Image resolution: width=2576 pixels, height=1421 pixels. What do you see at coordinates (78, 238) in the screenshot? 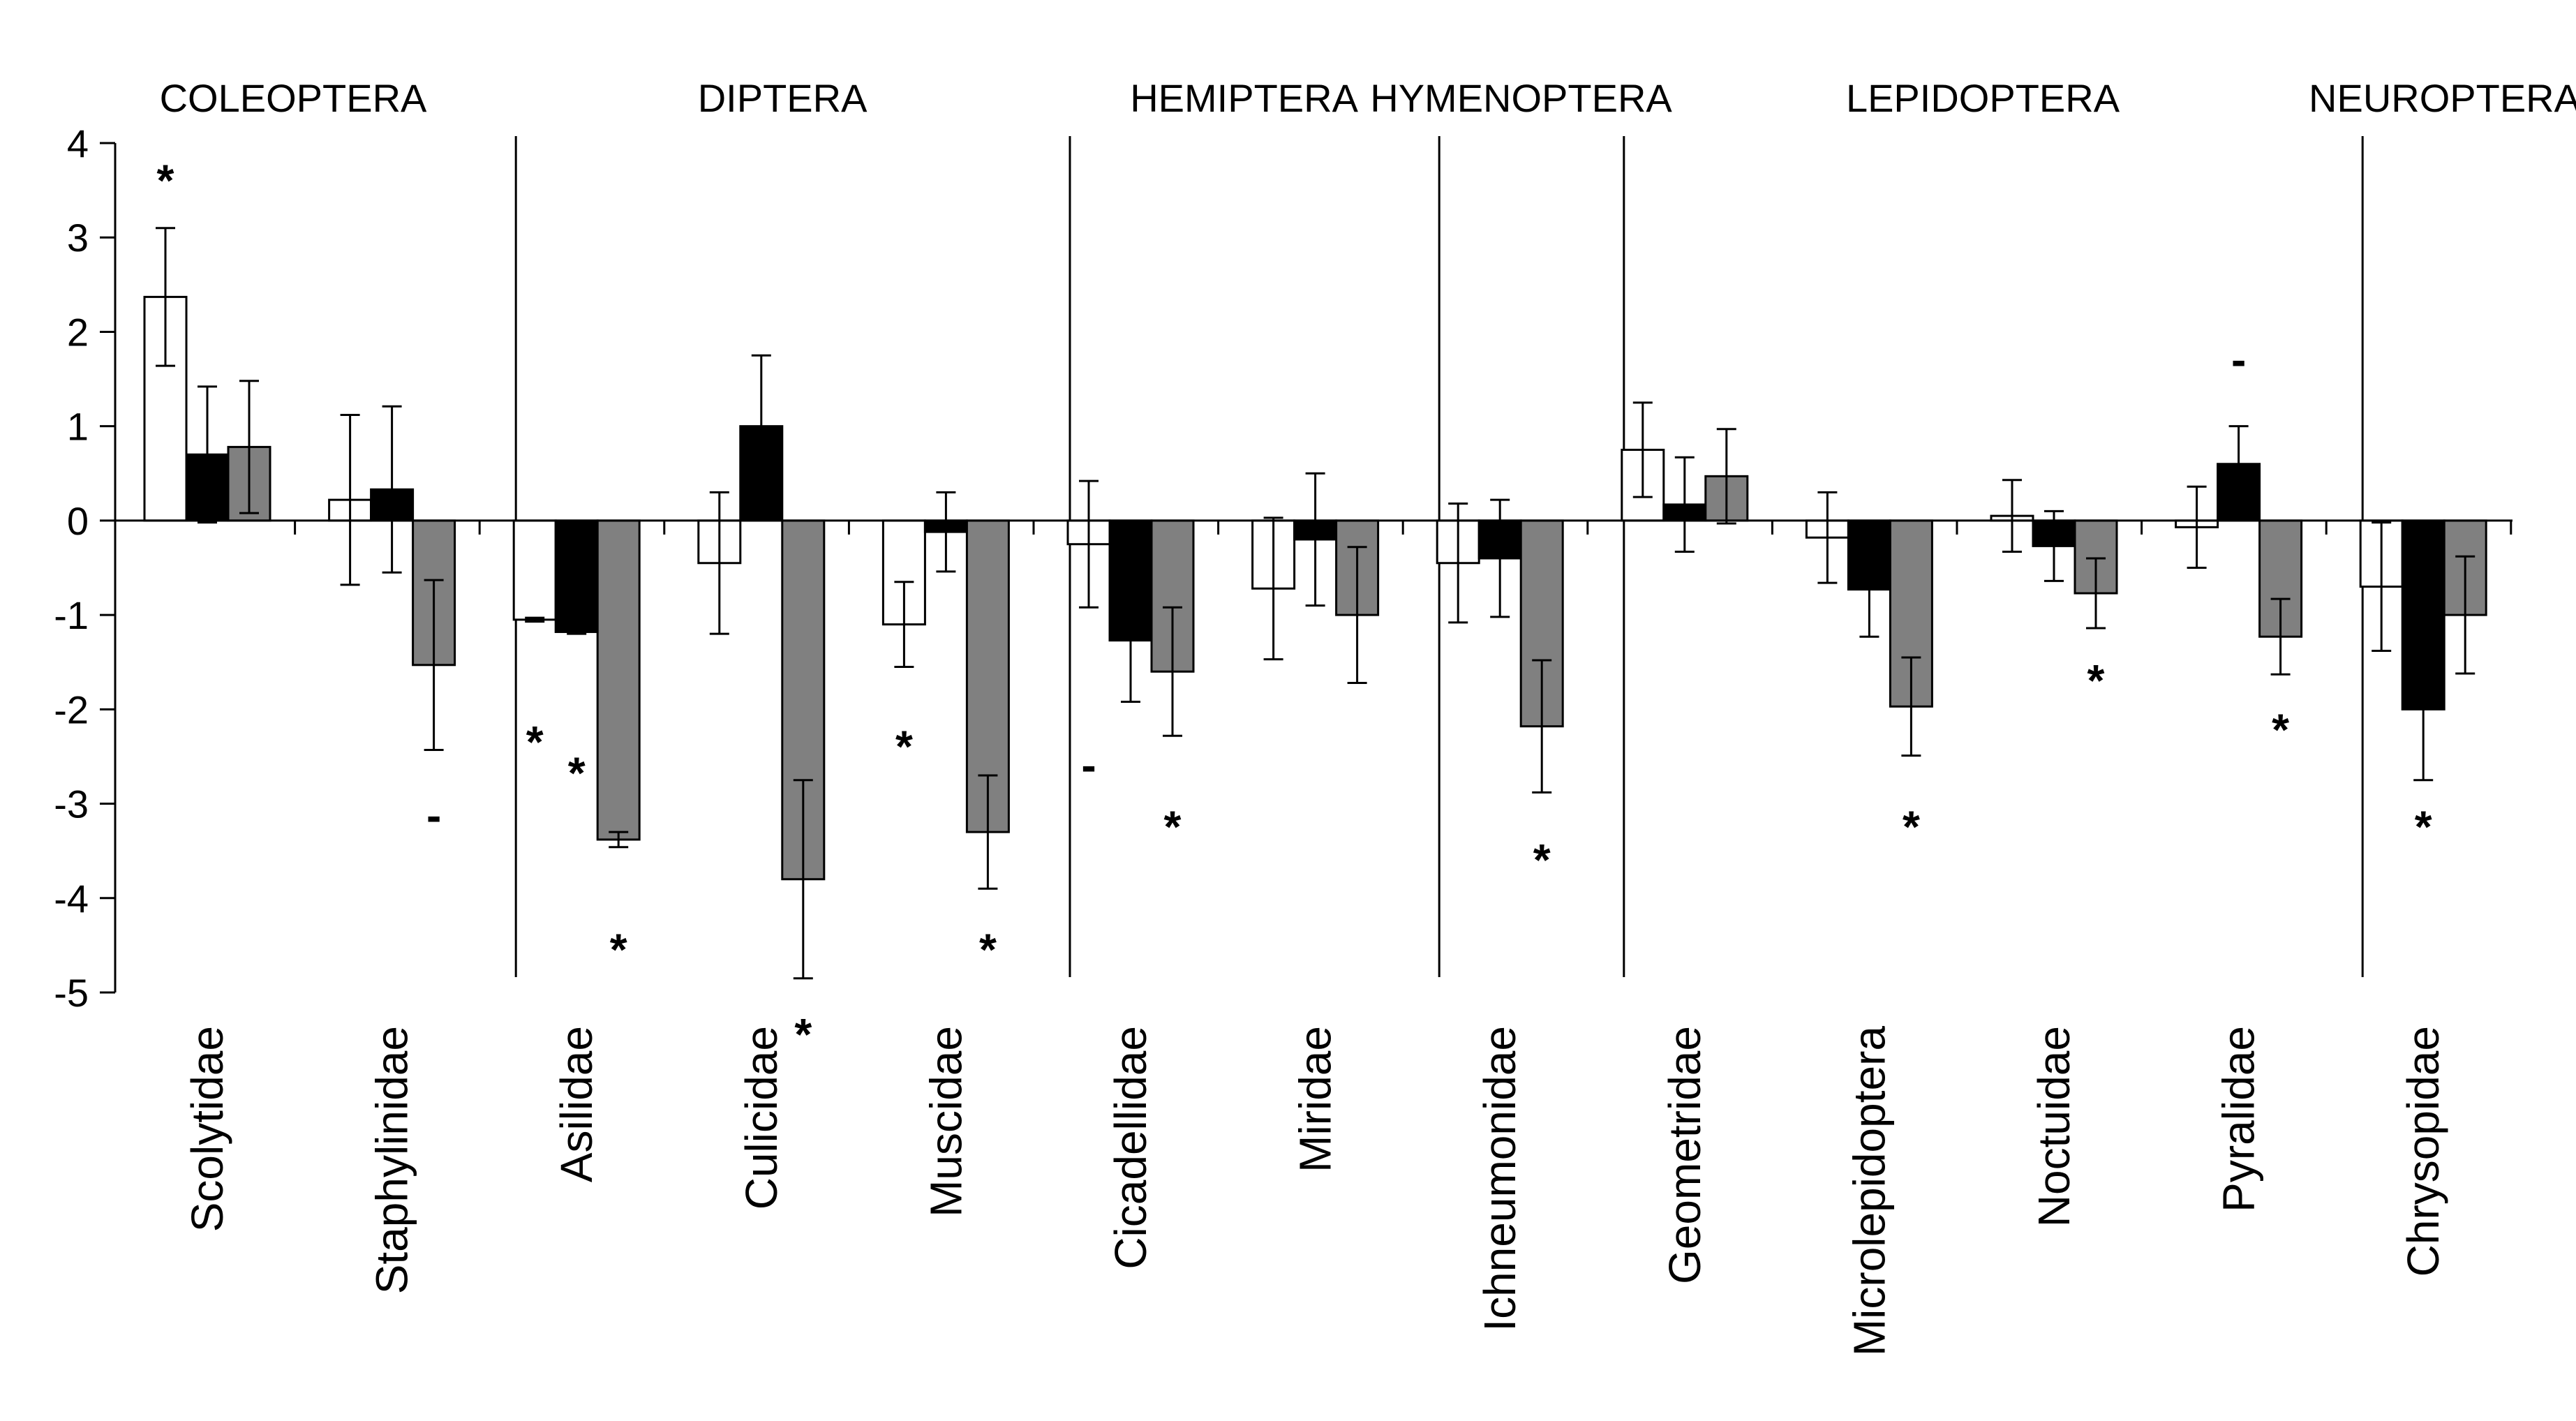
I see `y-tick-label: 3` at bounding box center [78, 238].